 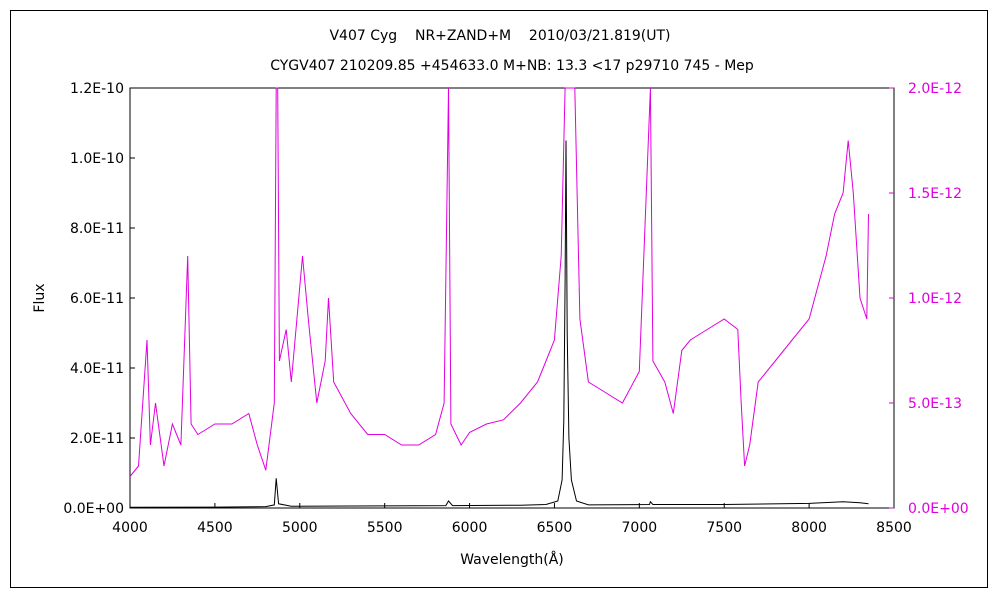 What do you see at coordinates (724, 528) in the screenshot?
I see `x-tick-label: 7500` at bounding box center [724, 528].